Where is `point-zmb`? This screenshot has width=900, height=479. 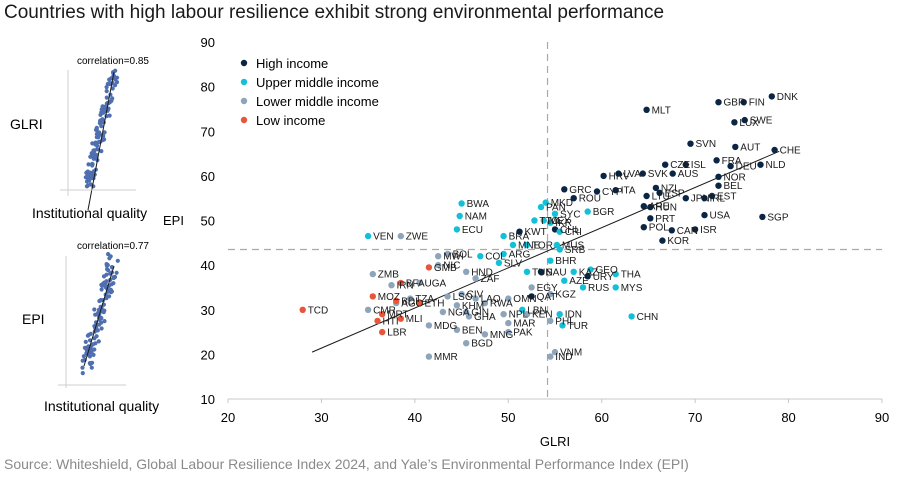
point-zmb is located at coordinates (372, 274).